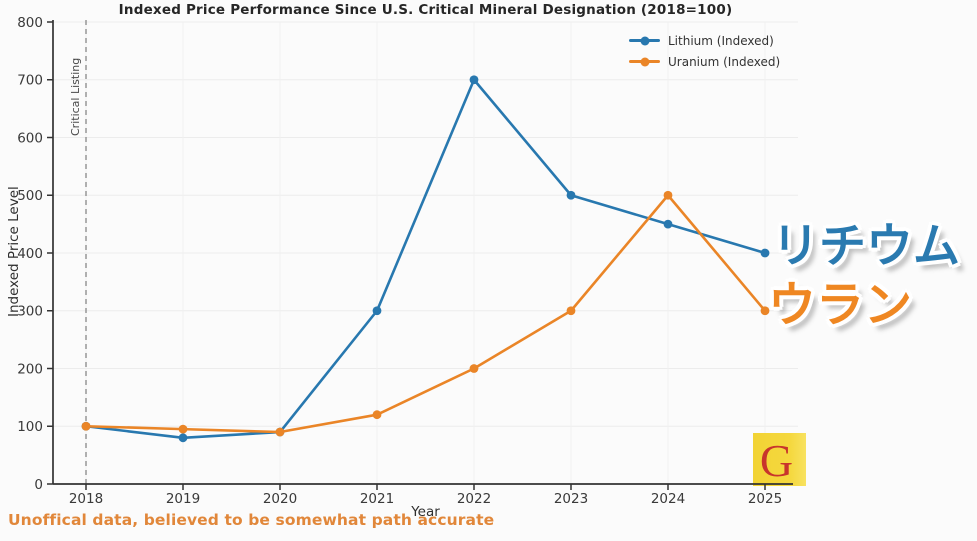 Image resolution: width=977 pixels, height=541 pixels. I want to click on uranium-line-swatch, so click(644, 61).